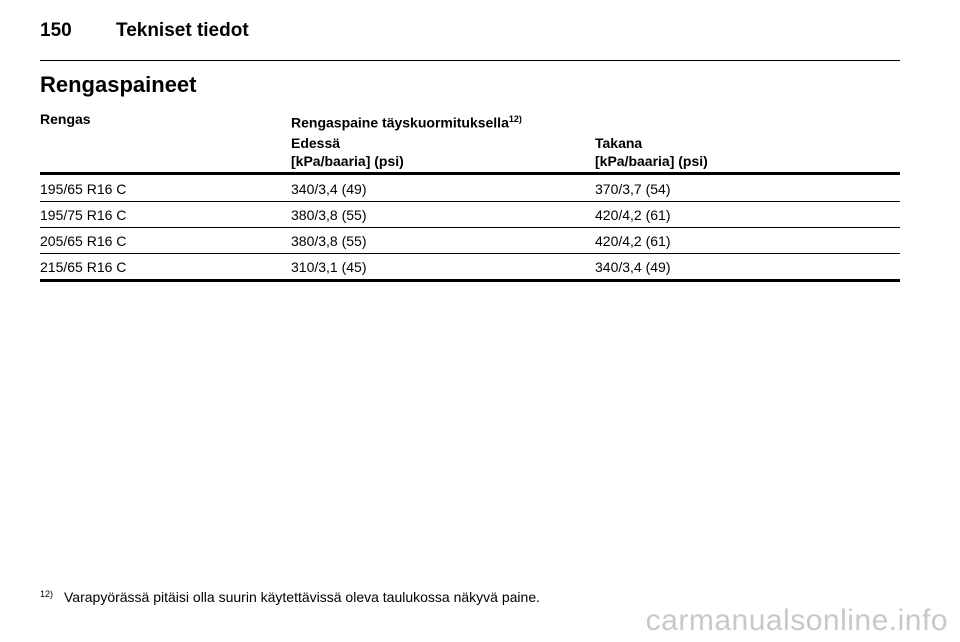  What do you see at coordinates (329, 267) in the screenshot?
I see `front-pressure-cell: 310/3,1 (45)` at bounding box center [329, 267].